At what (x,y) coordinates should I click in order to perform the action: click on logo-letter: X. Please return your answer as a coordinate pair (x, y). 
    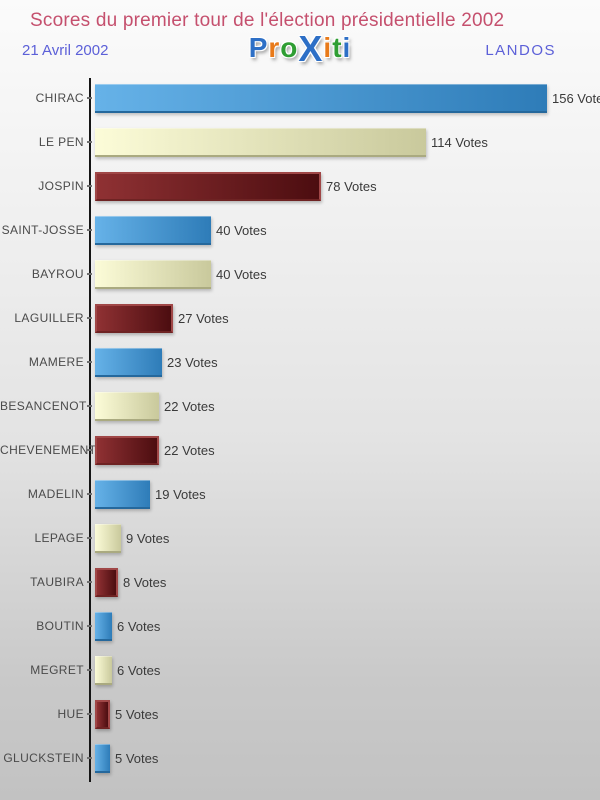
    Looking at the image, I should click on (311, 48).